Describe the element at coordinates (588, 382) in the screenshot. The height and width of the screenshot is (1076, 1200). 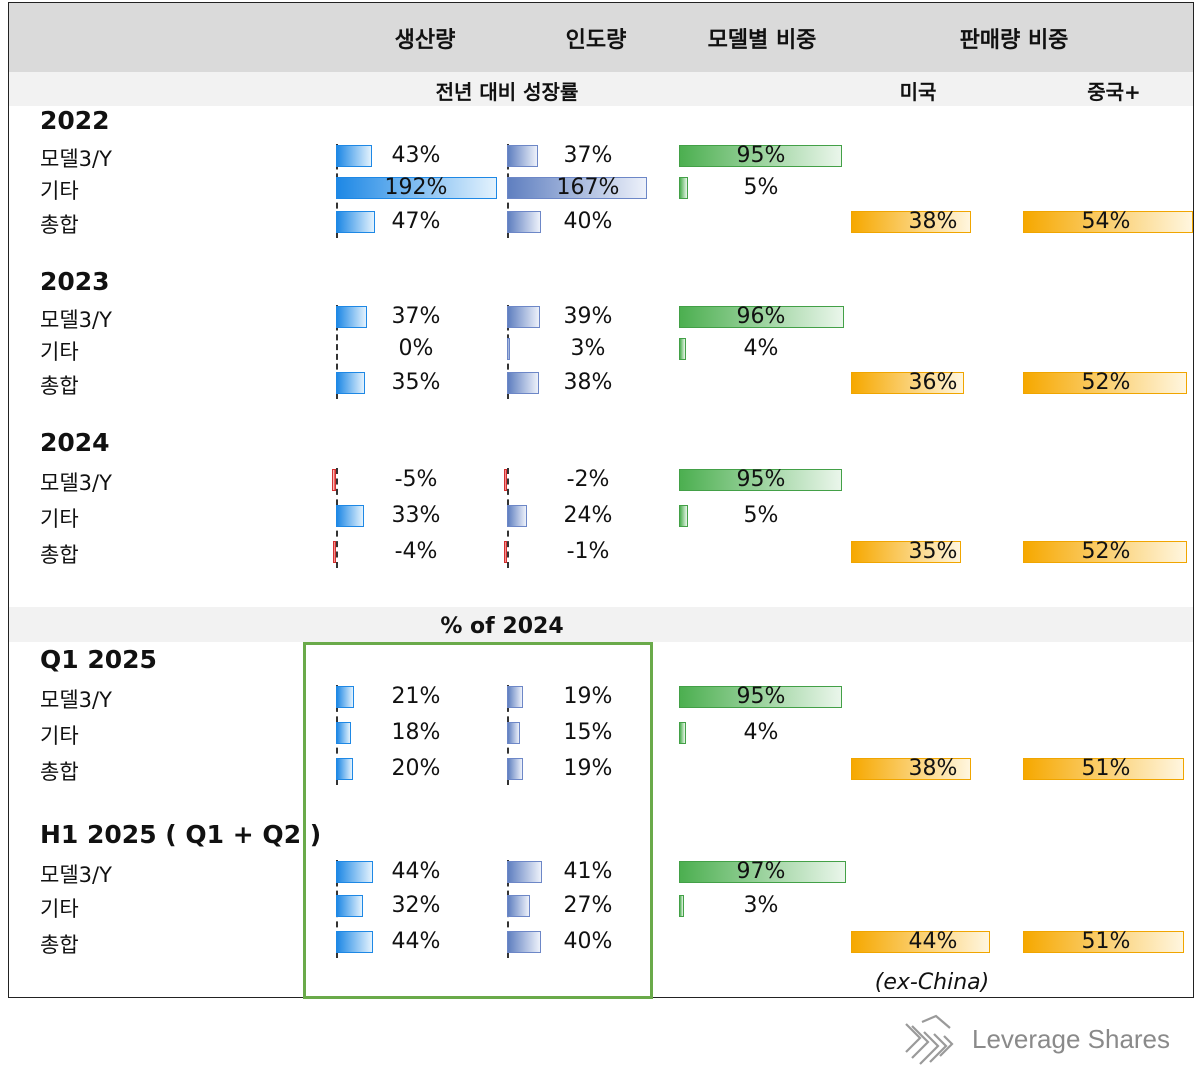
I see `delivery-value-label: 38%` at that location.